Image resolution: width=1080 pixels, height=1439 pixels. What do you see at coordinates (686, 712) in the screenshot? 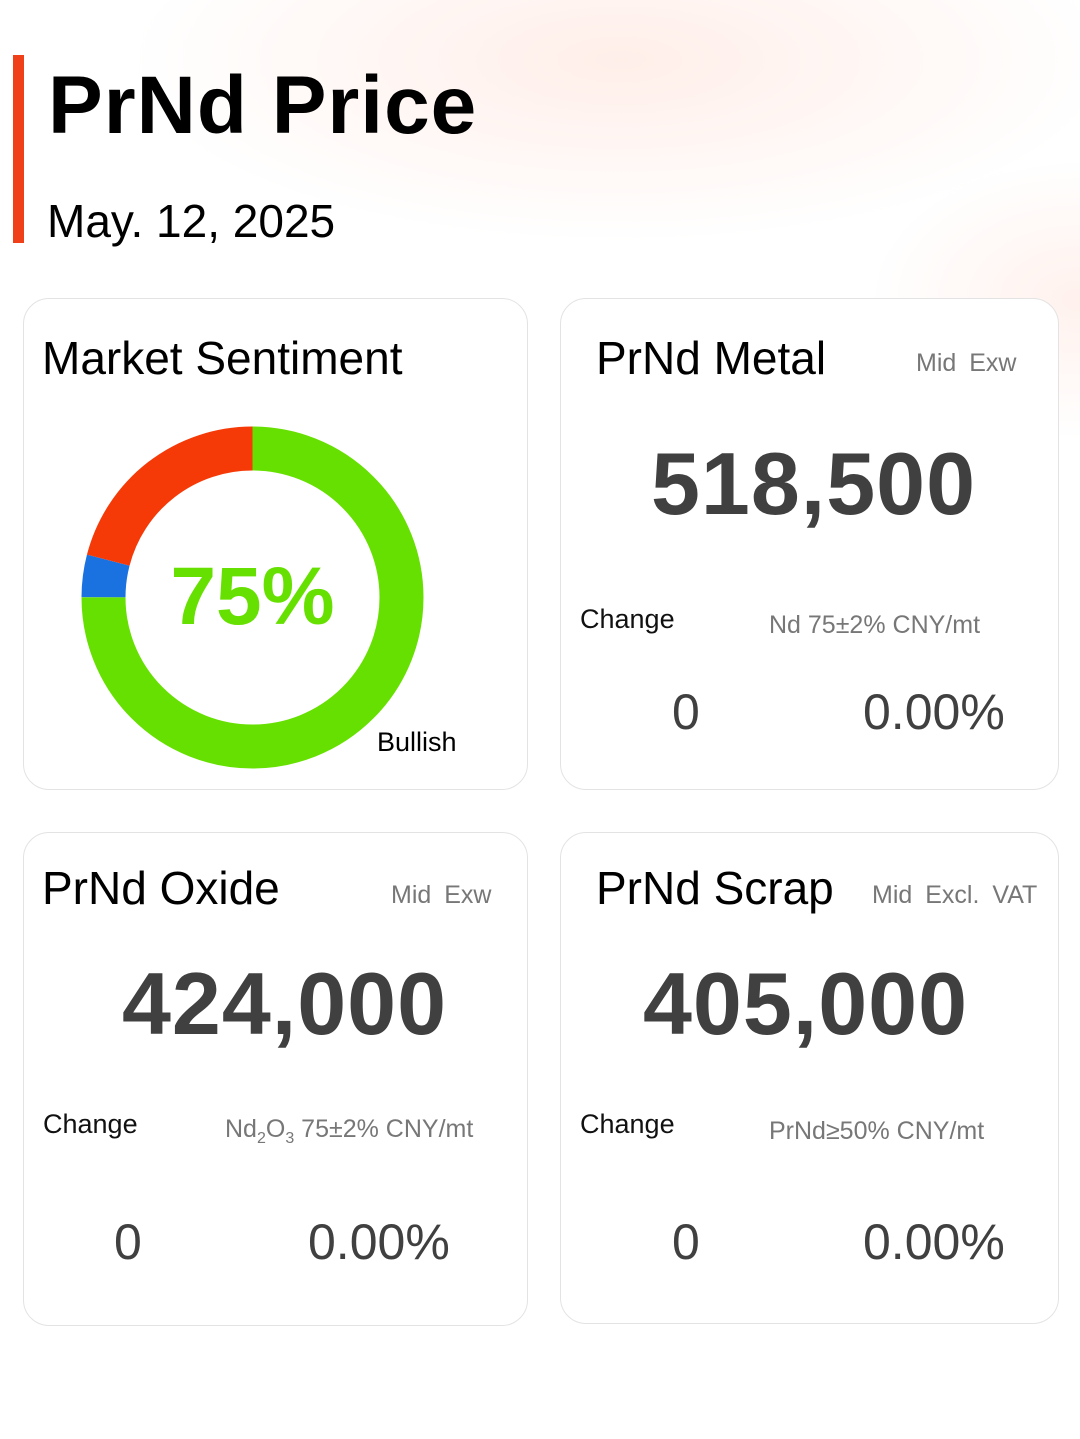
I see `metal-change-value: 0` at bounding box center [686, 712].